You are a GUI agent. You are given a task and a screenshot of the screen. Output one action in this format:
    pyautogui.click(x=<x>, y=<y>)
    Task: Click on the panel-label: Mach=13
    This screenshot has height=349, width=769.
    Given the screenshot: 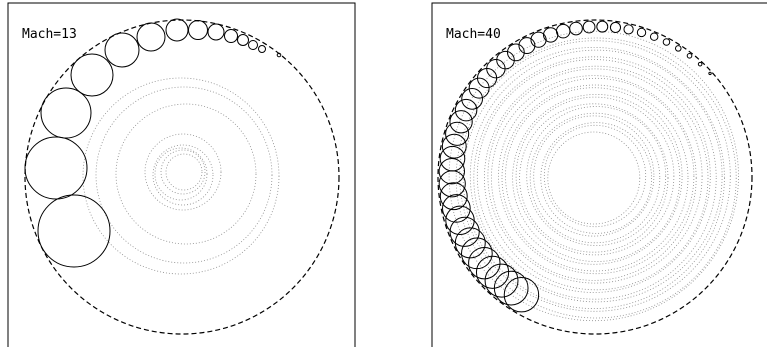 What is the action you would take?
    pyautogui.click(x=49, y=34)
    